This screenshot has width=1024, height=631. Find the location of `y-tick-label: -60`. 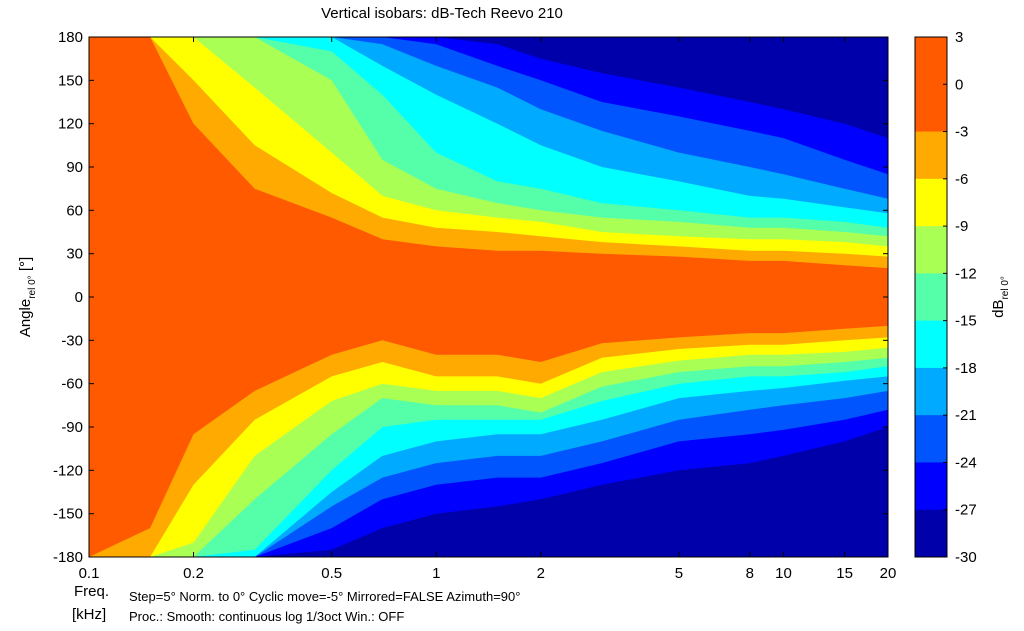

y-tick-label: -60 is located at coordinates (72, 384).